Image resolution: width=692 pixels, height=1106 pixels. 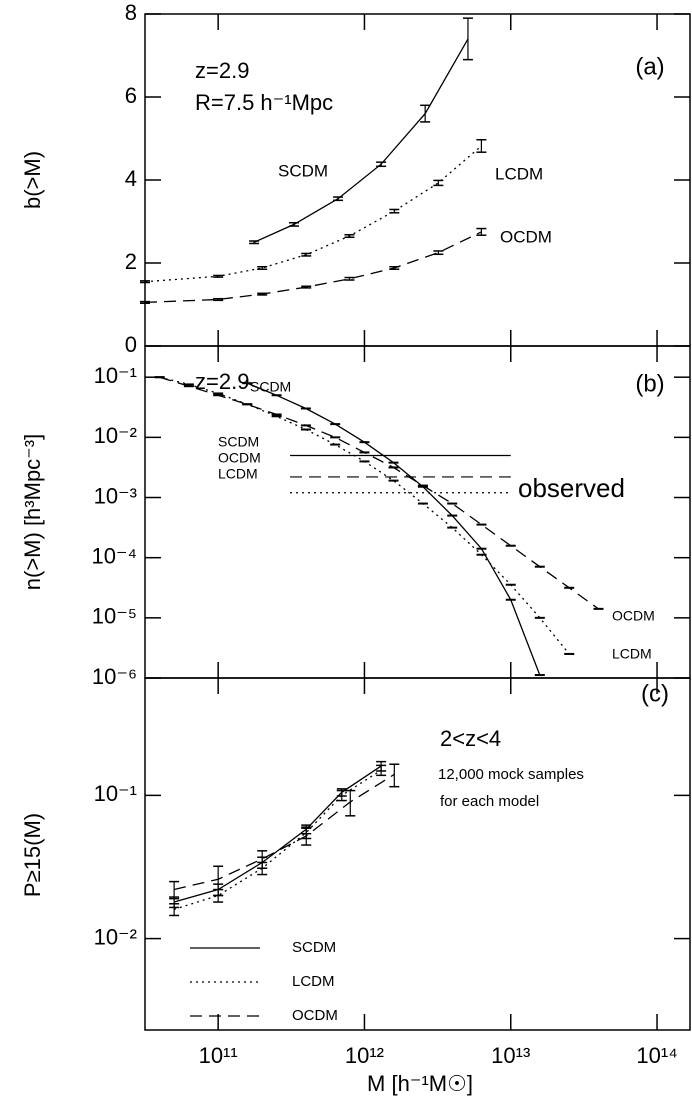 What do you see at coordinates (114, 616) in the screenshot?
I see `y-tick-label: 10⁻⁵` at bounding box center [114, 616].